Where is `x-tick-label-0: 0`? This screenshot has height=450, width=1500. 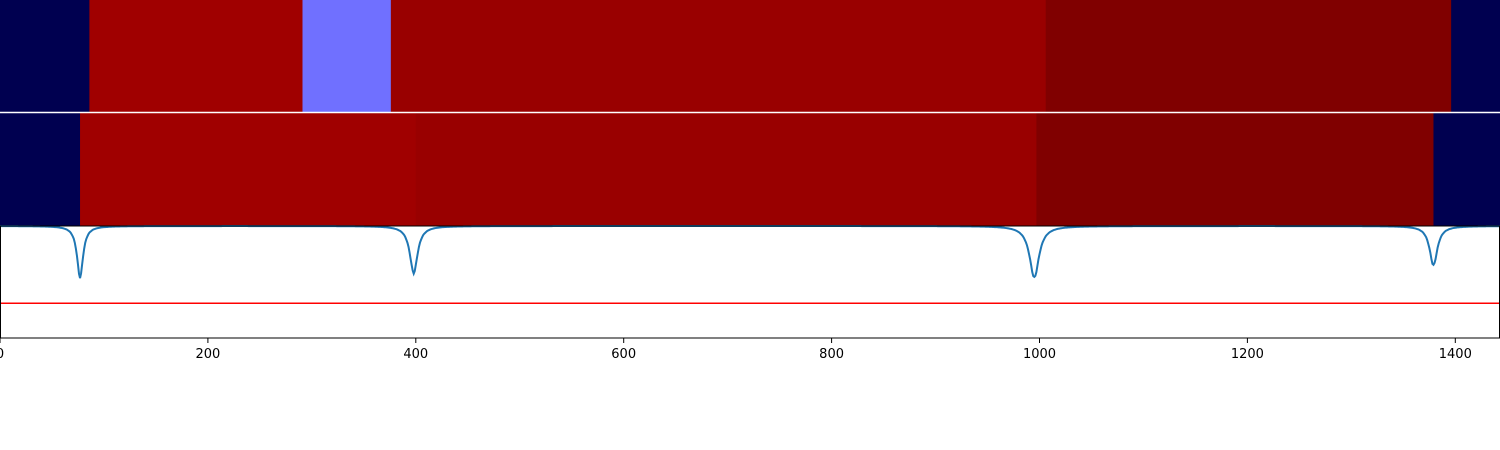 x-tick-label-0: 0 is located at coordinates (2, 354).